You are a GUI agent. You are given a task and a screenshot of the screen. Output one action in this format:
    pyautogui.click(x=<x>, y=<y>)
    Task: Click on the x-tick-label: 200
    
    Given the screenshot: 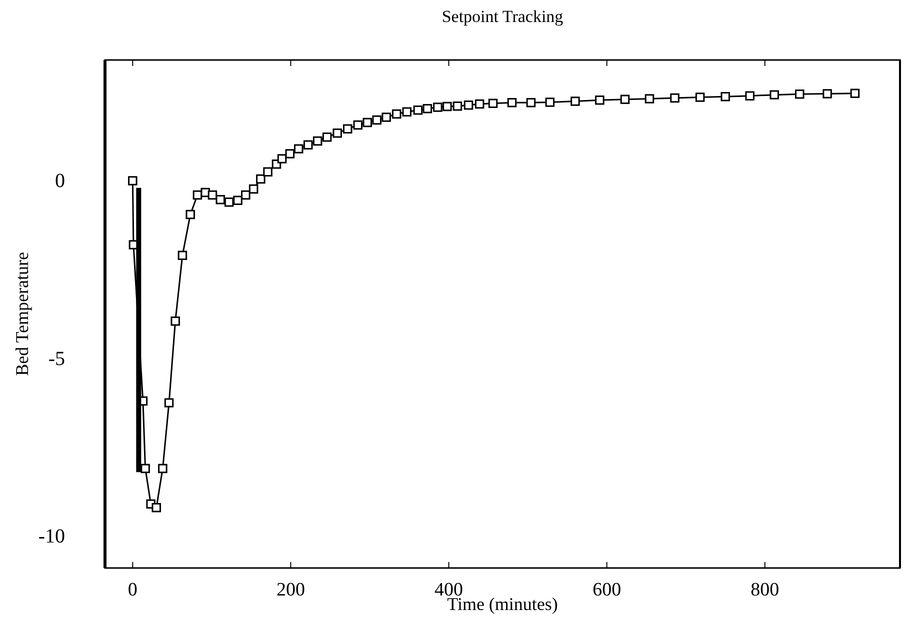 What is the action you would take?
    pyautogui.click(x=290, y=589)
    